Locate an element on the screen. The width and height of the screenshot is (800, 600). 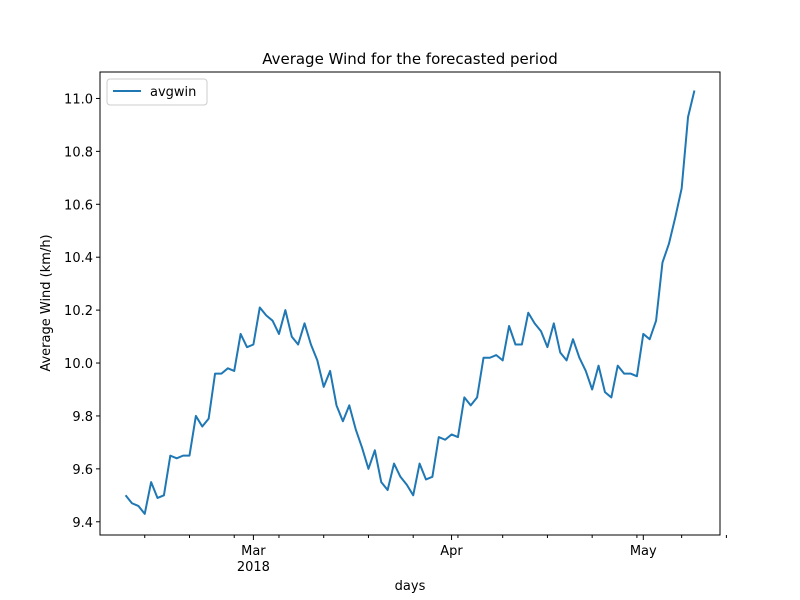
y-tick-label: 11.0 is located at coordinates (78, 99).